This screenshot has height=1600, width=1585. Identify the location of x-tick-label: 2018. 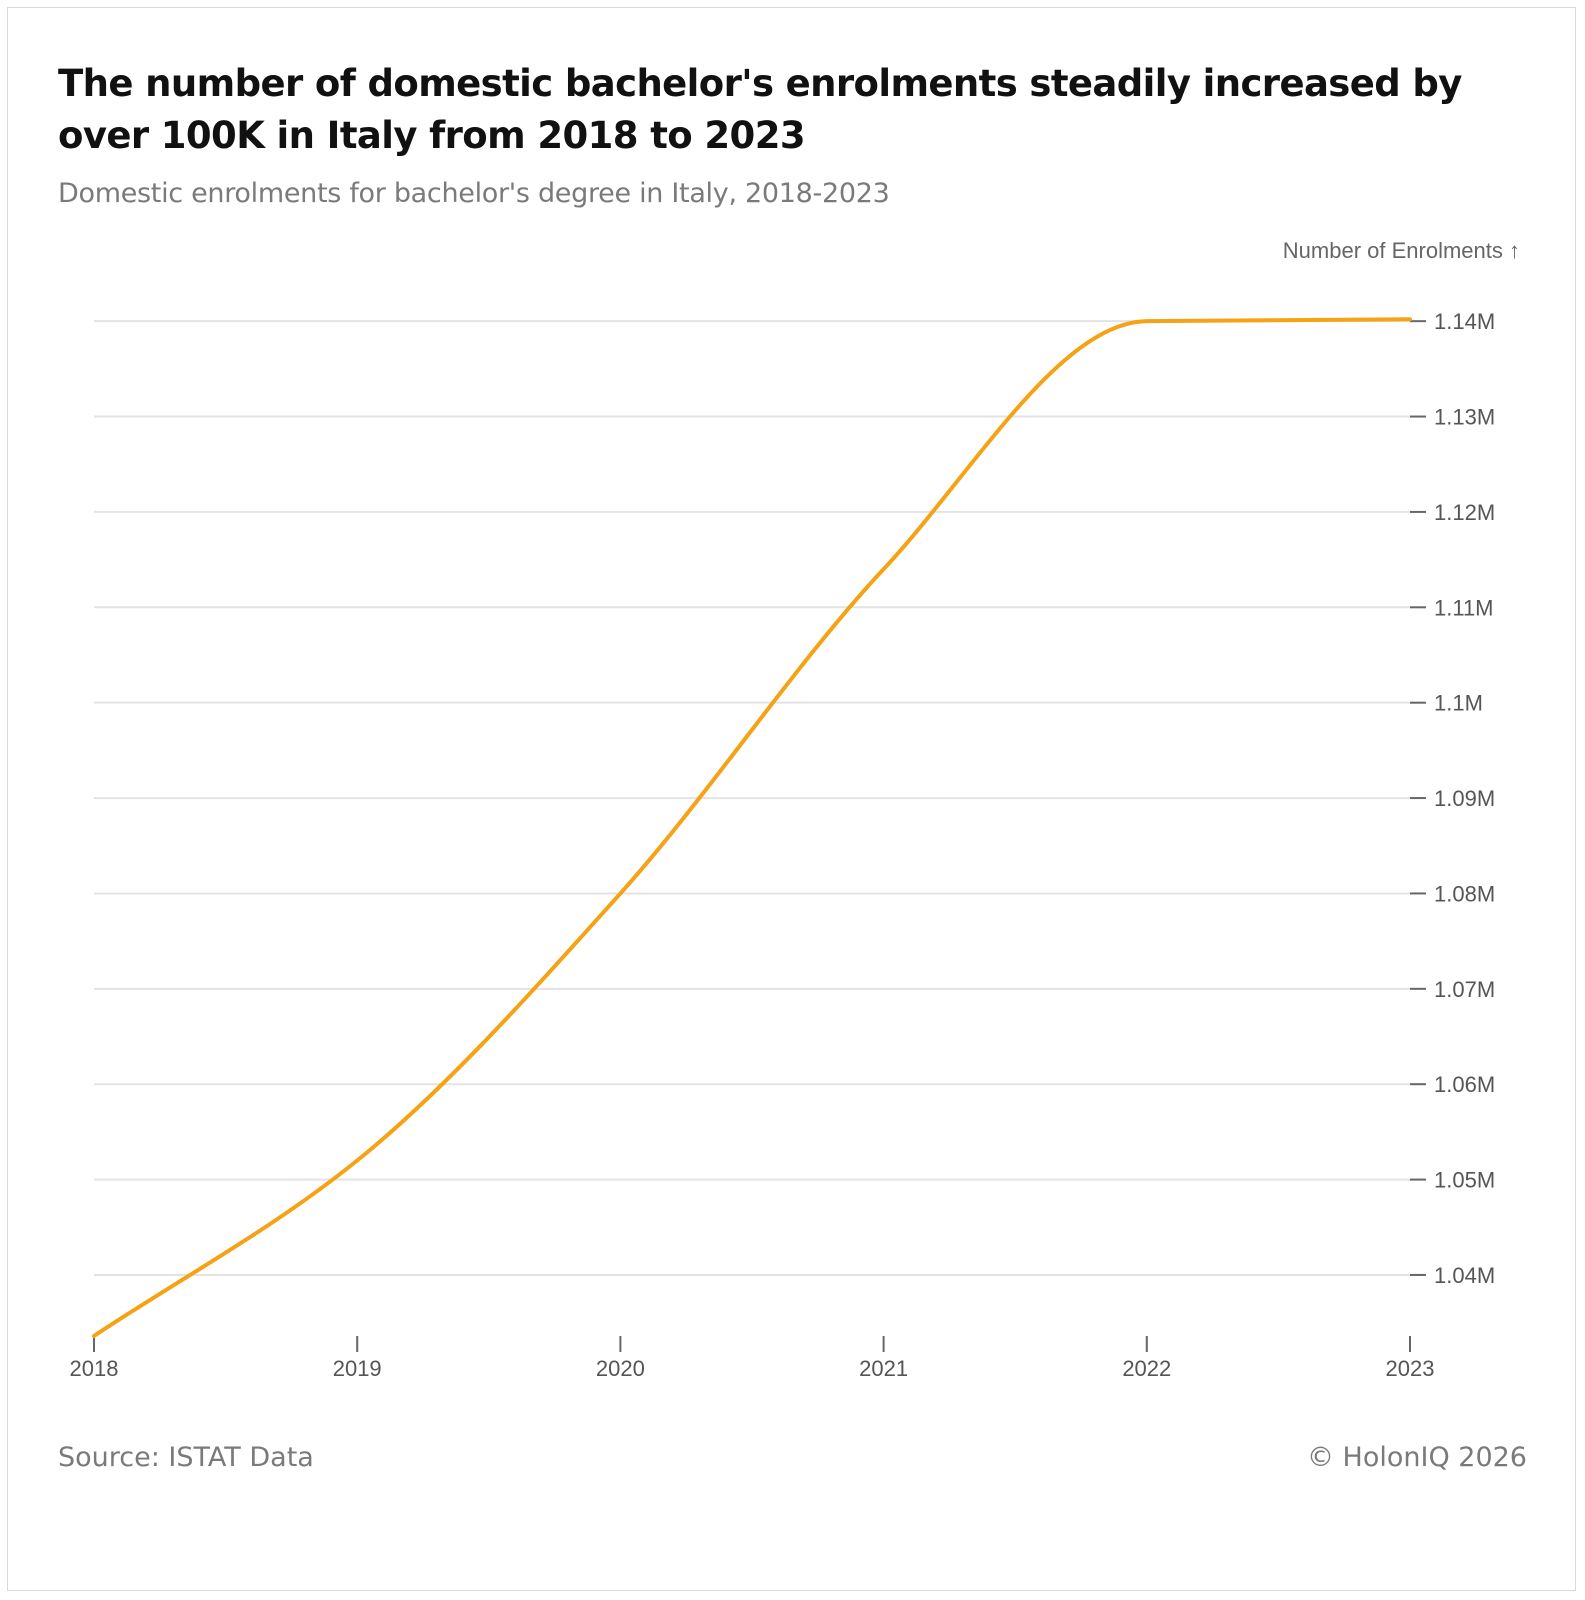
(94, 1368).